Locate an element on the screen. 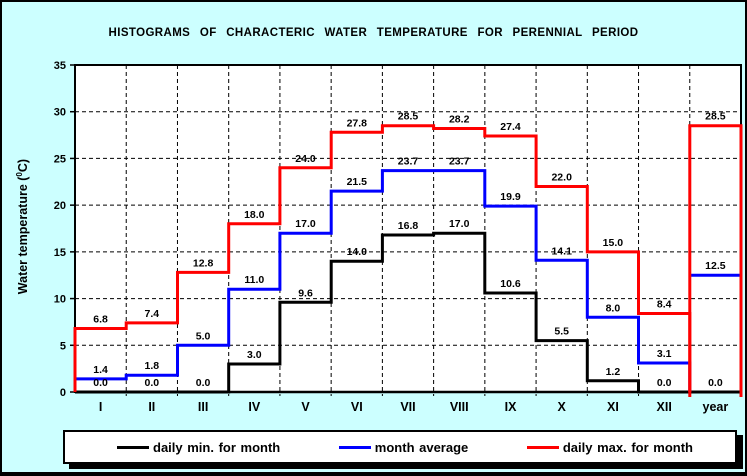 The image size is (747, 476). legend-item-daily-max: daily max. for month is located at coordinates (609, 447).